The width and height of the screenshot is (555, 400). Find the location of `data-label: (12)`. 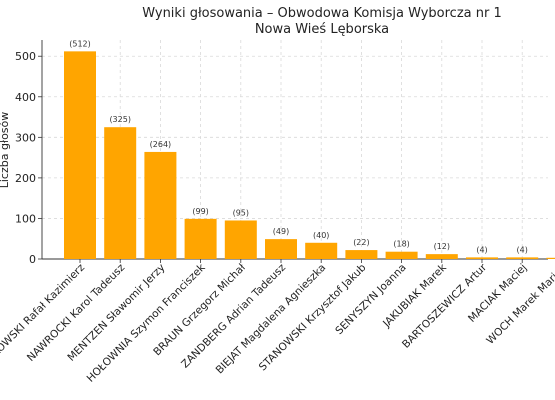

data-label: (12) is located at coordinates (442, 246).